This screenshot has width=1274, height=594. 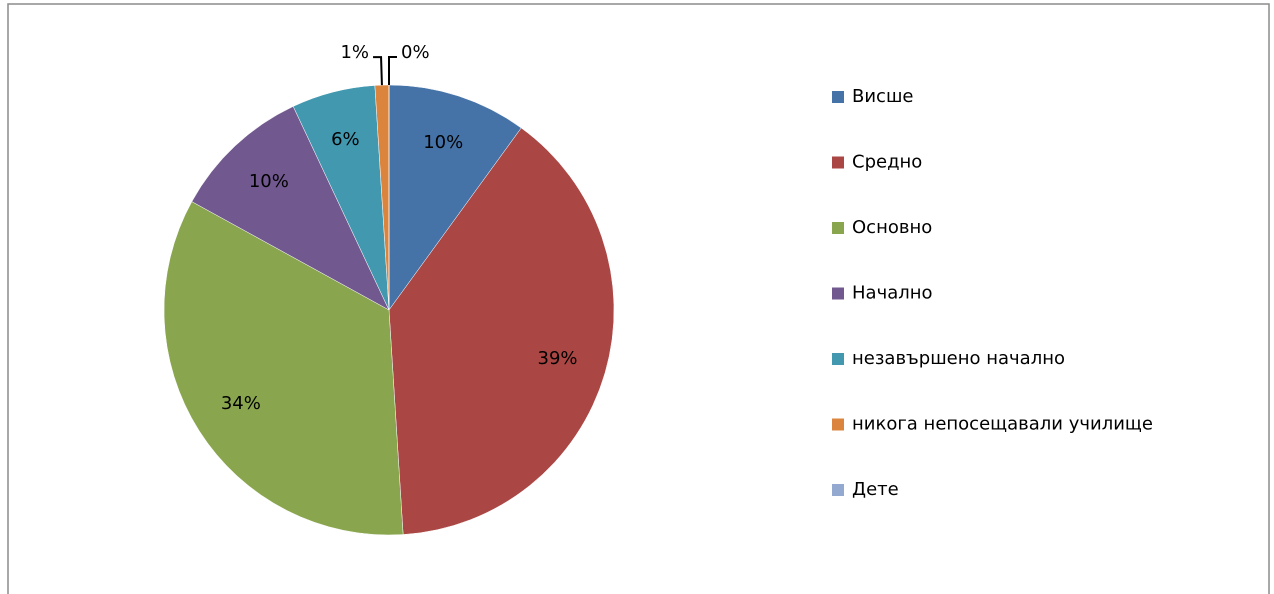 I want to click on legend-label: Основно, so click(x=892, y=227).